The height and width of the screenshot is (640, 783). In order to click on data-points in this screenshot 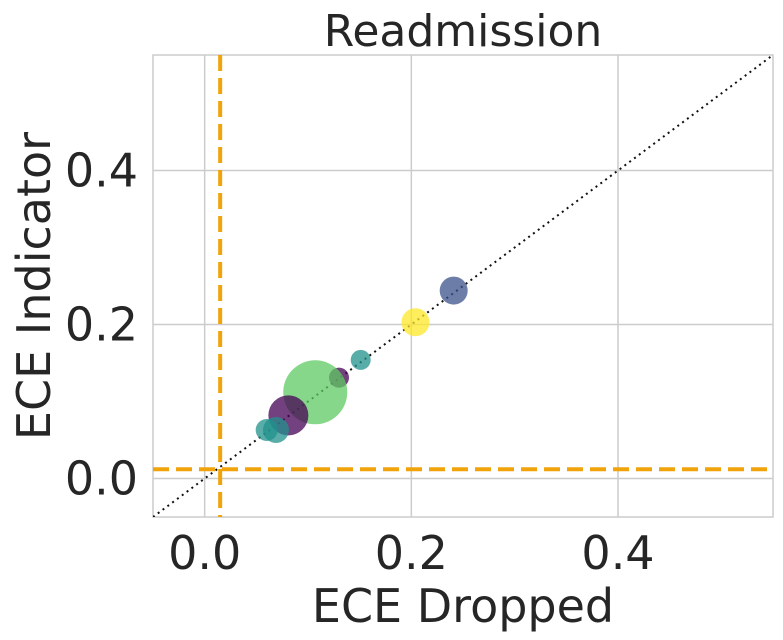, I will do `click(361, 359)`.